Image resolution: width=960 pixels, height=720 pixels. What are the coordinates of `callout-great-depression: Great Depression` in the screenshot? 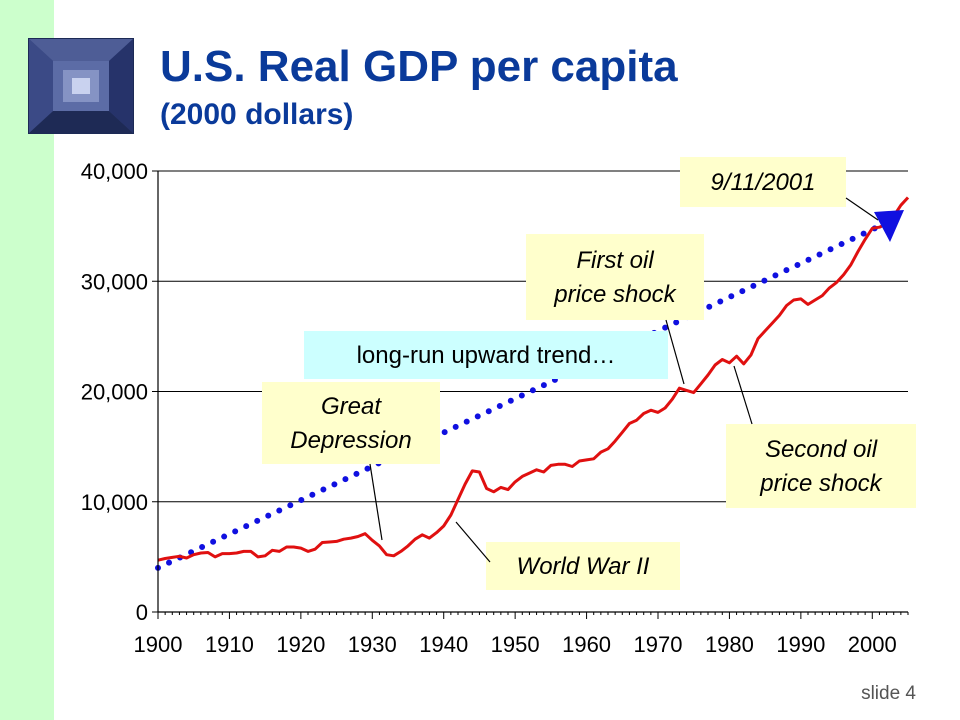 It's located at (351, 461).